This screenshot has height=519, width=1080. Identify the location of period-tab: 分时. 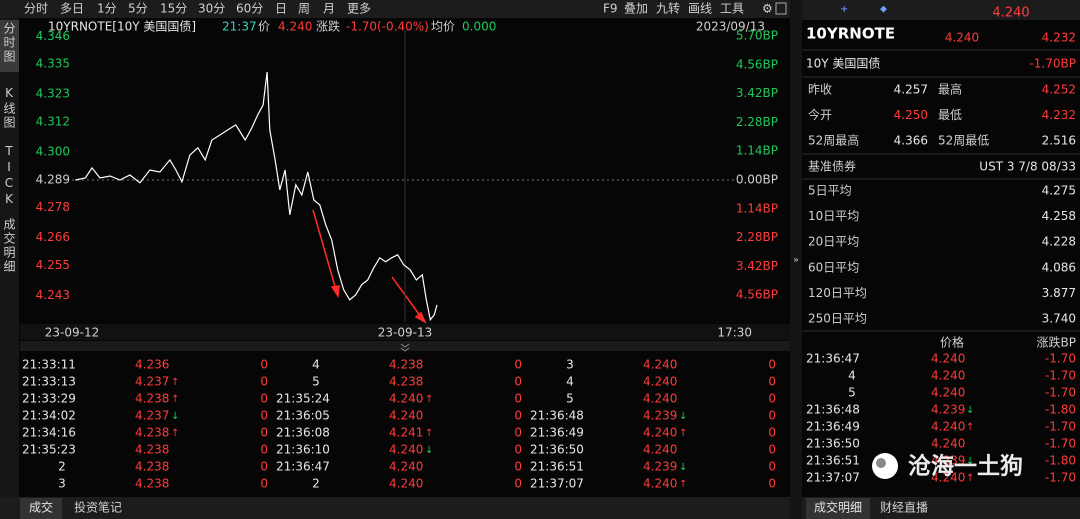
(36, 9).